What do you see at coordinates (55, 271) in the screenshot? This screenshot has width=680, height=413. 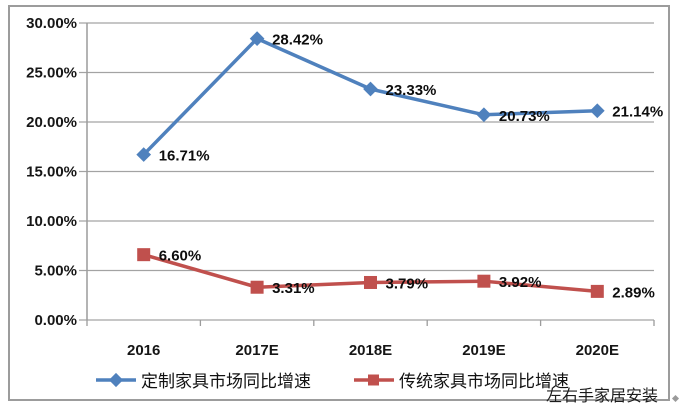 I see `y-axis-label: 5.00%` at bounding box center [55, 271].